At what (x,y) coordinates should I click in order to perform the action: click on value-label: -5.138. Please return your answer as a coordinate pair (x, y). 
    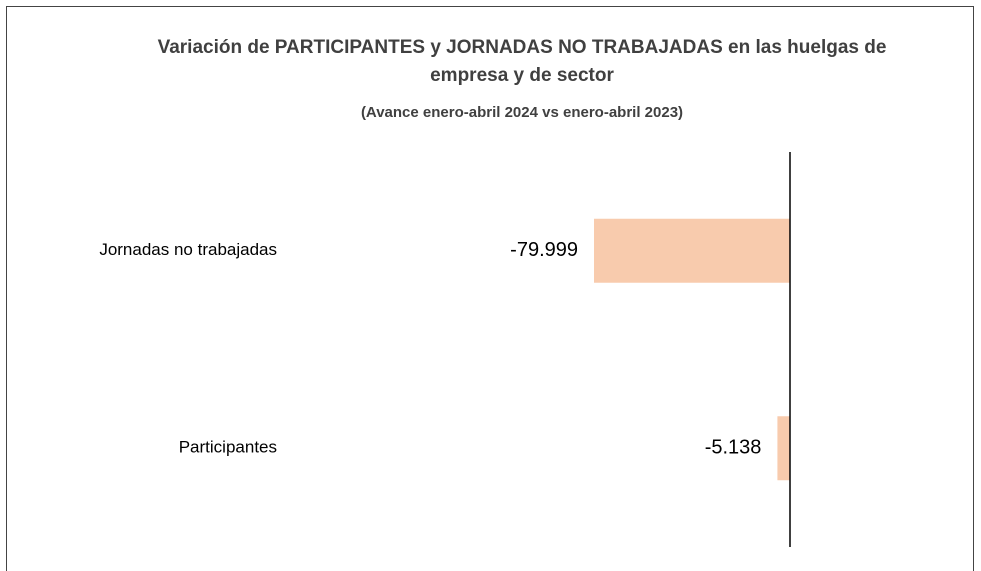
    Looking at the image, I should click on (733, 448).